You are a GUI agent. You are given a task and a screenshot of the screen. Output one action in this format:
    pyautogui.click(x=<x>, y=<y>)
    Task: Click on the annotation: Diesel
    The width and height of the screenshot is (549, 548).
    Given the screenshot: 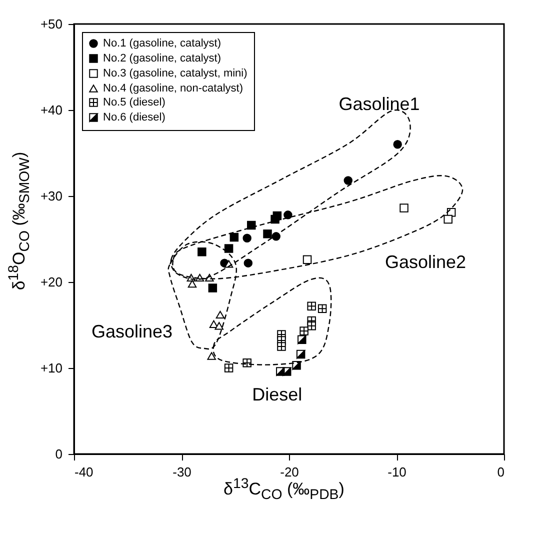 What is the action you would take?
    pyautogui.click(x=277, y=394)
    